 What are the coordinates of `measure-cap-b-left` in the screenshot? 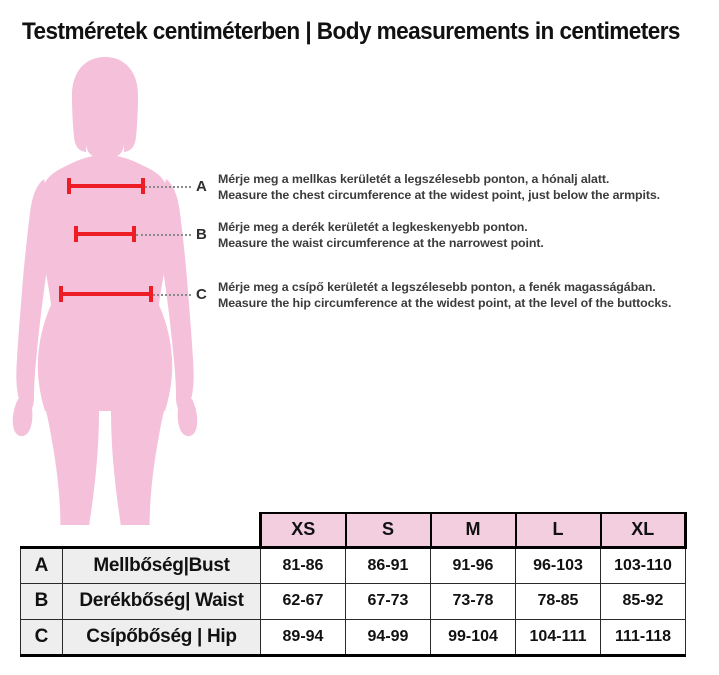 It's located at (76, 234).